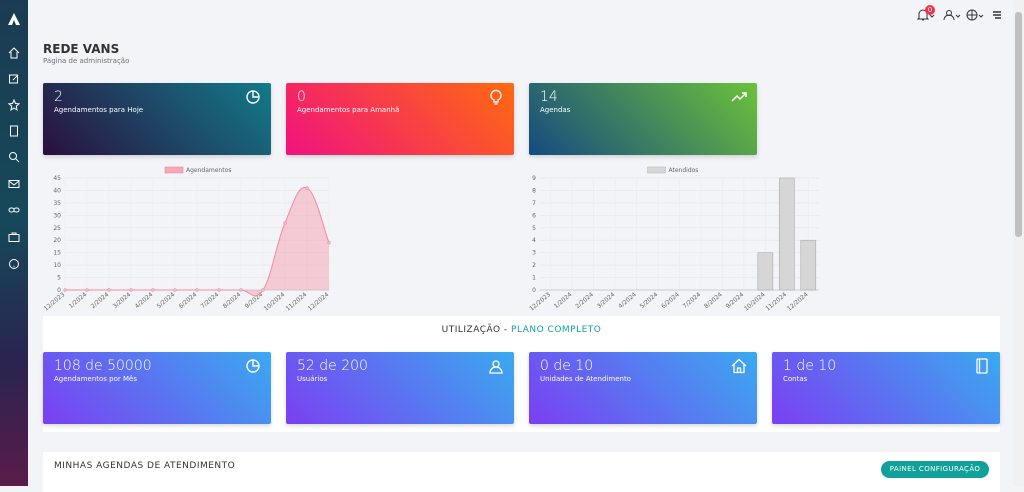  What do you see at coordinates (400, 388) in the screenshot?
I see `usage-card: 52 de 200 Usuários` at bounding box center [400, 388].